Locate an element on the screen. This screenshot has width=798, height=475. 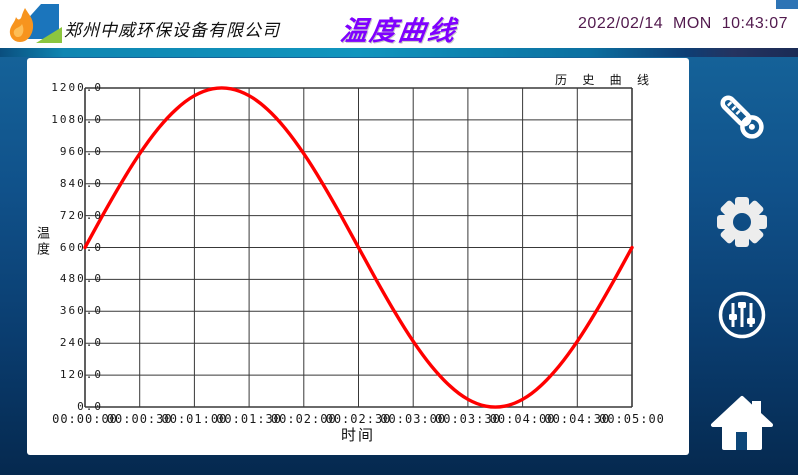
x-tick-label: 00:03:30 is located at coordinates (467, 419).